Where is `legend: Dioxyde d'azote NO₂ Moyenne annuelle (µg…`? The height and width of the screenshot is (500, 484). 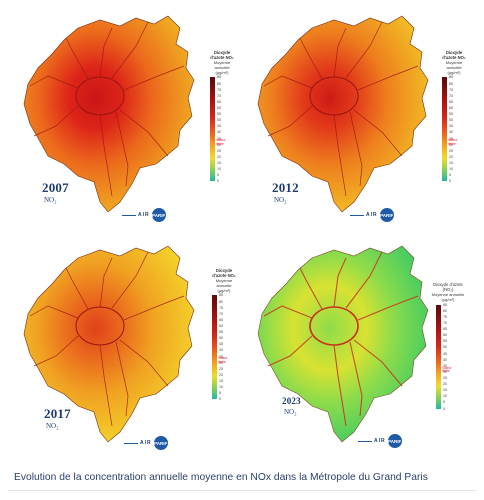 legend: Dioxyde d'azote NO₂ Moyenne annuelle (µg… is located at coordinates (222, 117).